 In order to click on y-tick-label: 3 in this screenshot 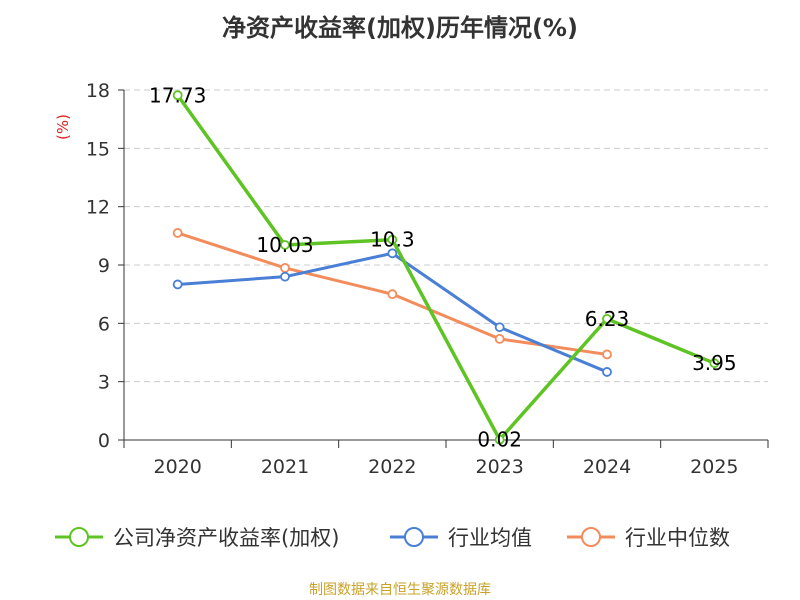, I will do `click(104, 383)`.